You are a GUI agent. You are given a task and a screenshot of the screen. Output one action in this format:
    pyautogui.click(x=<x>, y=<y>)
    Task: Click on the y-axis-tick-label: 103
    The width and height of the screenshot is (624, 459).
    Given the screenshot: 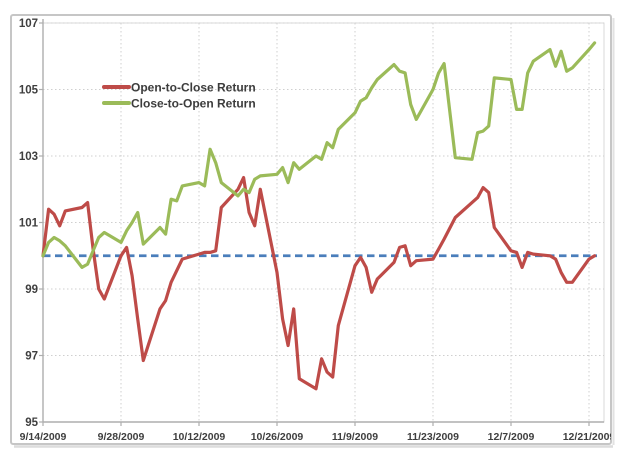 What is the action you would take?
    pyautogui.click(x=28, y=157)
    